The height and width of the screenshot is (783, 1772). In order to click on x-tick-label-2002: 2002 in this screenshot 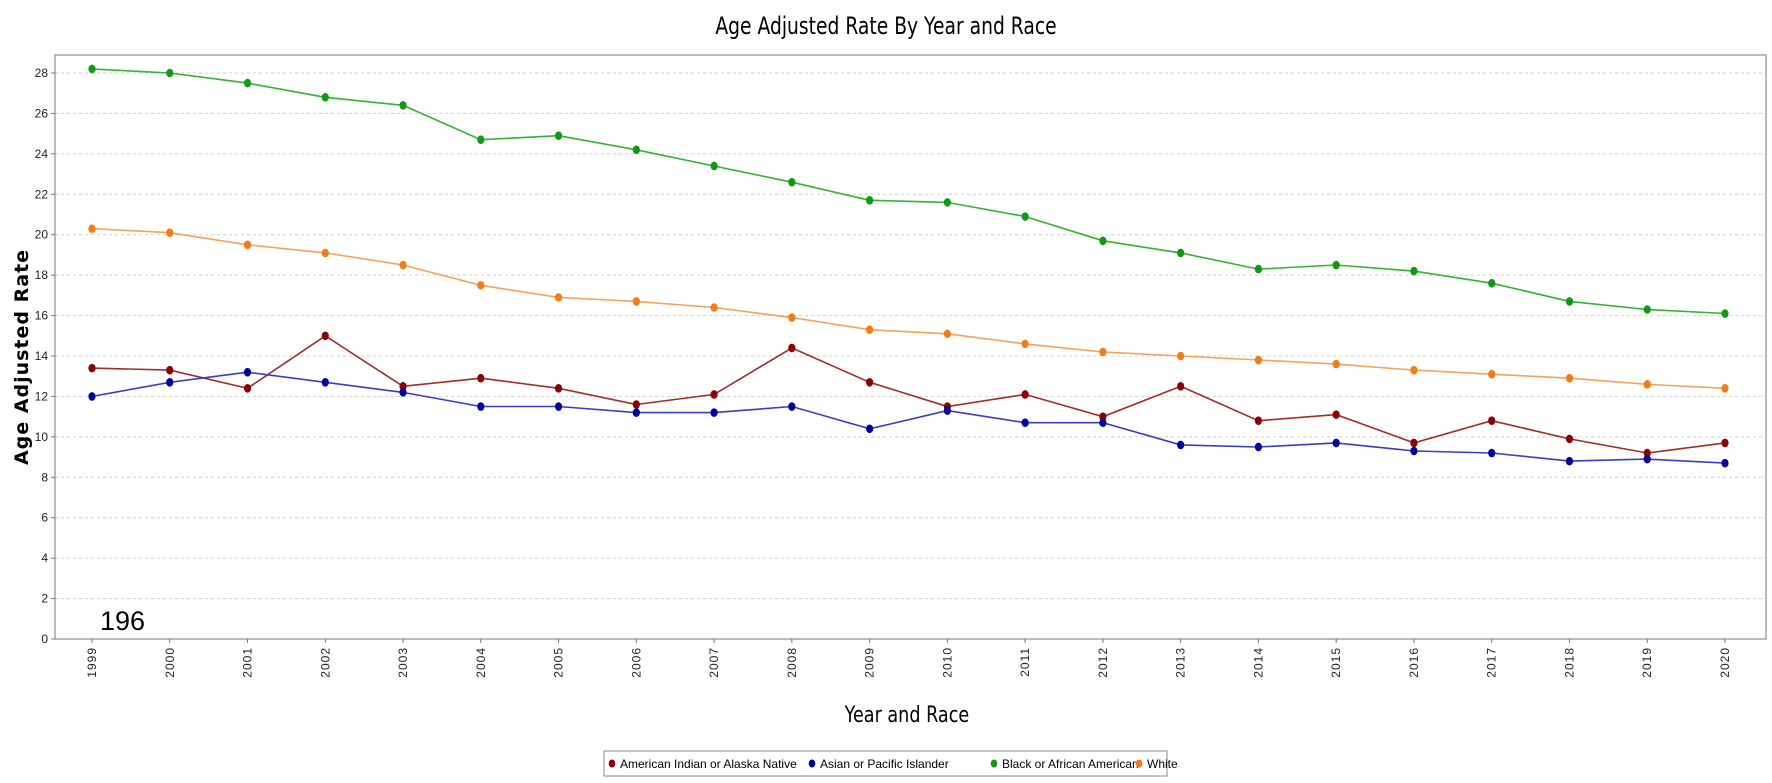, I will do `click(325, 662)`.